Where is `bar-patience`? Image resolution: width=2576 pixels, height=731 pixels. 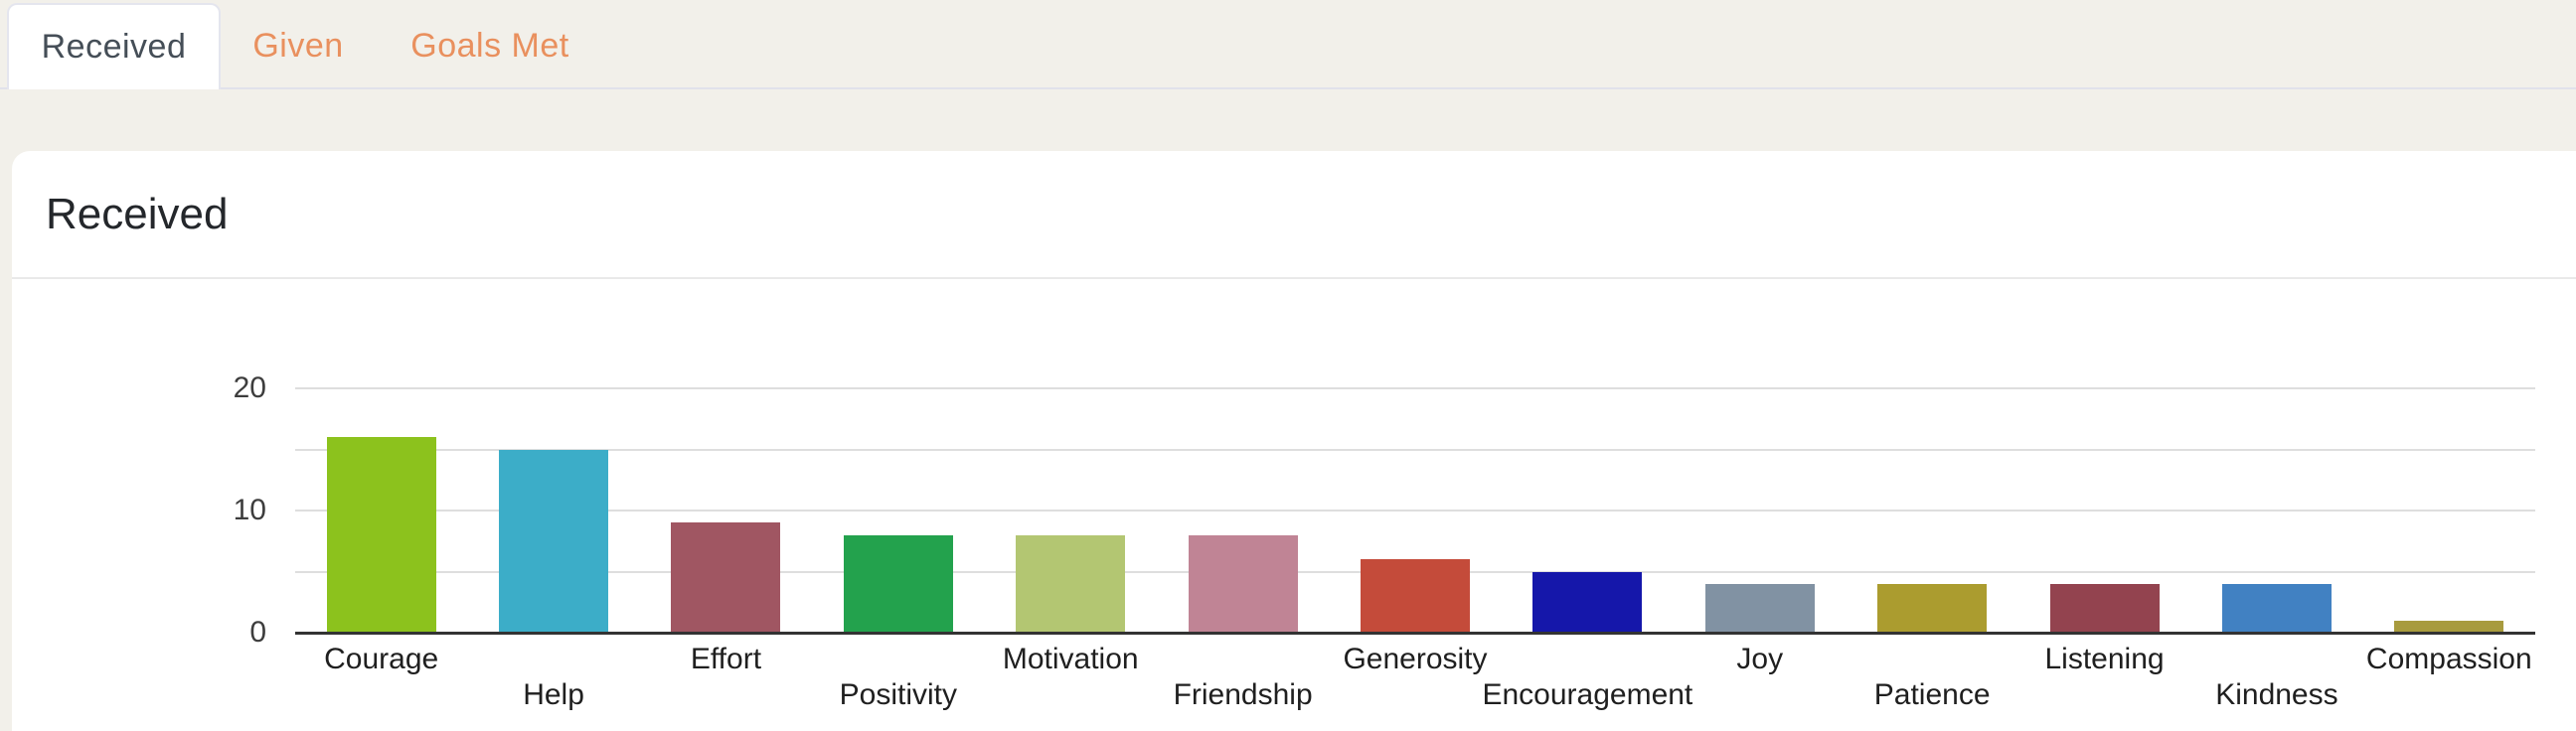 bar-patience is located at coordinates (1932, 608).